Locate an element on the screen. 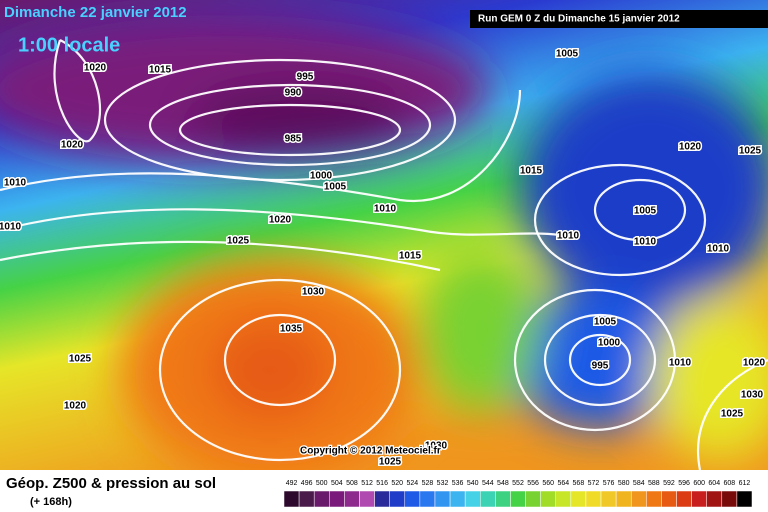 The width and height of the screenshot is (768, 512). scale-label: 556 is located at coordinates (533, 483).